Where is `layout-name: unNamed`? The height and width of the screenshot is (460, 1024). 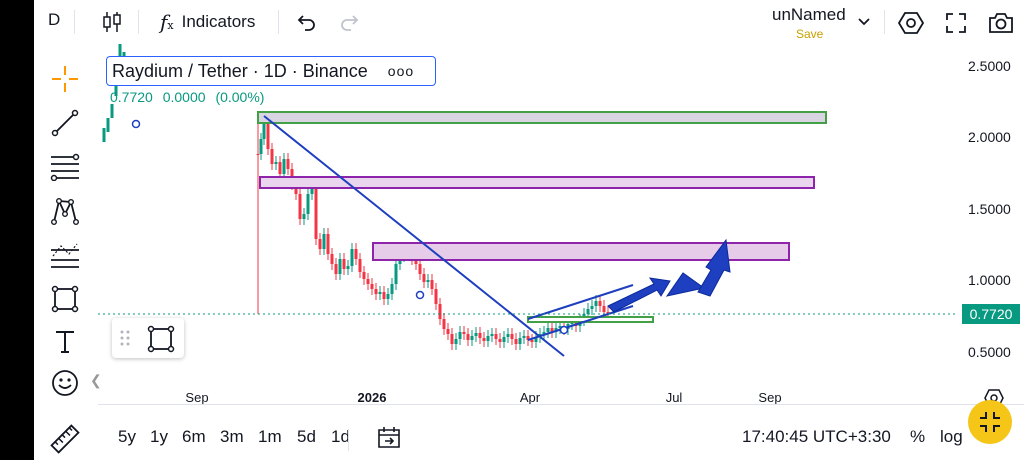
layout-name: unNamed is located at coordinates (809, 14).